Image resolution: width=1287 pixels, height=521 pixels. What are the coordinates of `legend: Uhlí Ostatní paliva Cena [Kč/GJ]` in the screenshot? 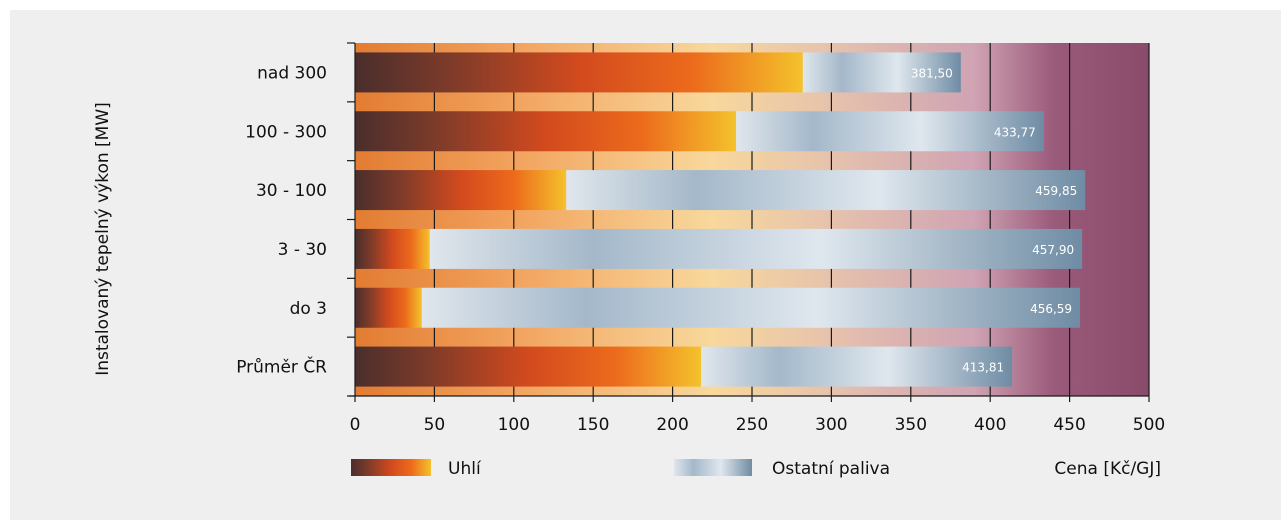 It's located at (756, 469).